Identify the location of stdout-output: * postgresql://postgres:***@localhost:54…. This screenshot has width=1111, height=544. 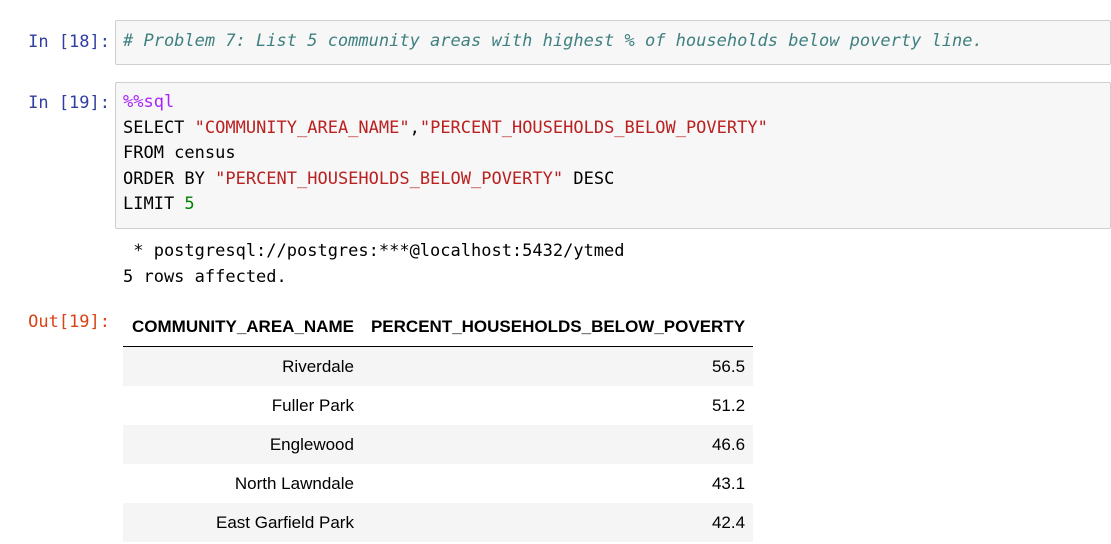
(374, 264).